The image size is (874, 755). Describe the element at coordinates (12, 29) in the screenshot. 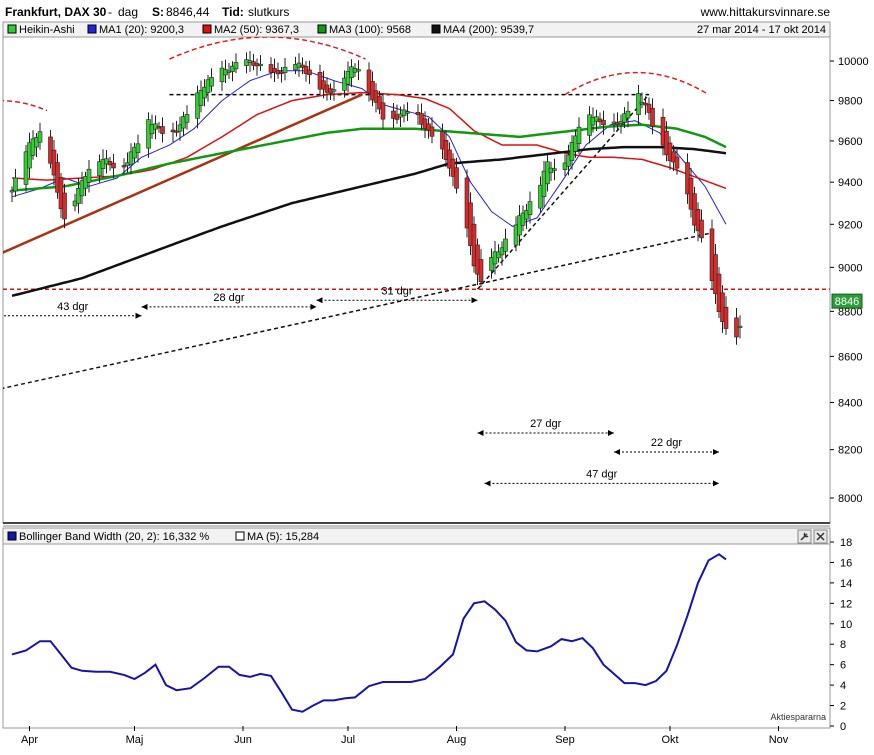

I see `legend-swatch-heikin-ashi` at that location.